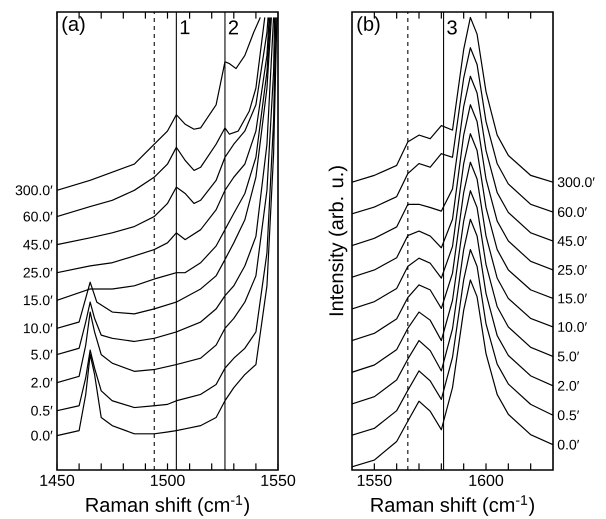  I want to click on annotation: 2, so click(233, 27).